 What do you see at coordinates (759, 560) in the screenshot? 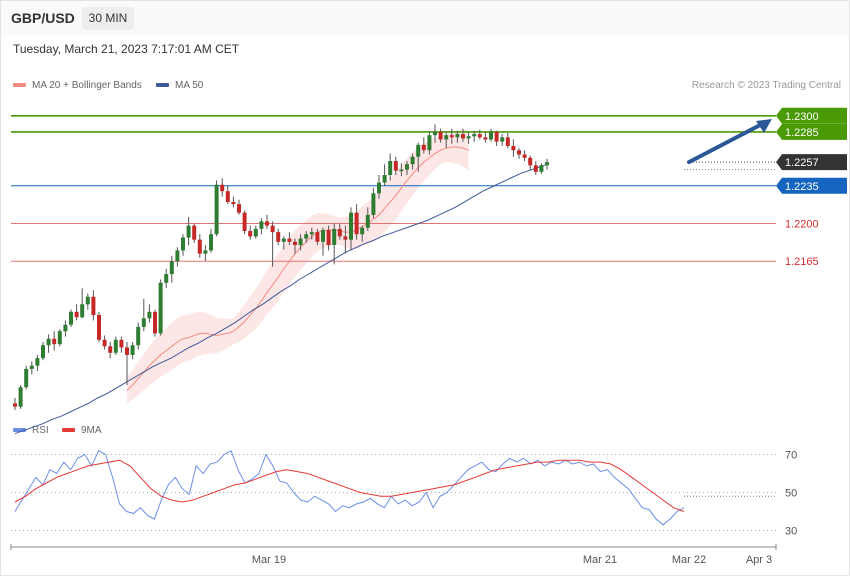
I see `x-tick-label: Apr 3` at bounding box center [759, 560].